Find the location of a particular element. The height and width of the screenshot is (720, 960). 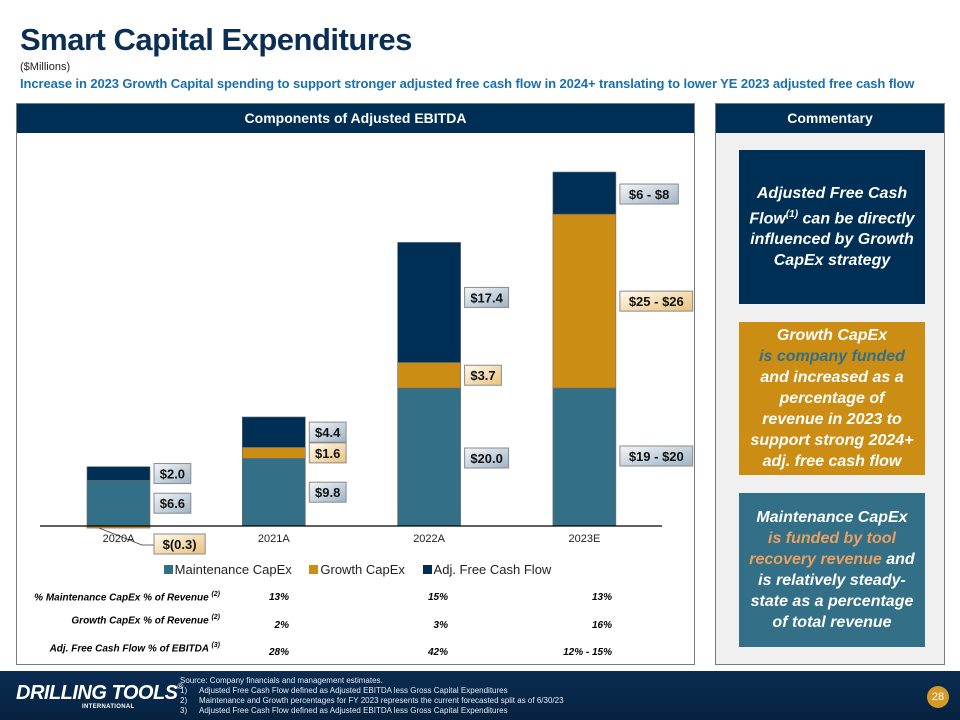

bar-segment-maintenance-capex-2021A is located at coordinates (274, 492).